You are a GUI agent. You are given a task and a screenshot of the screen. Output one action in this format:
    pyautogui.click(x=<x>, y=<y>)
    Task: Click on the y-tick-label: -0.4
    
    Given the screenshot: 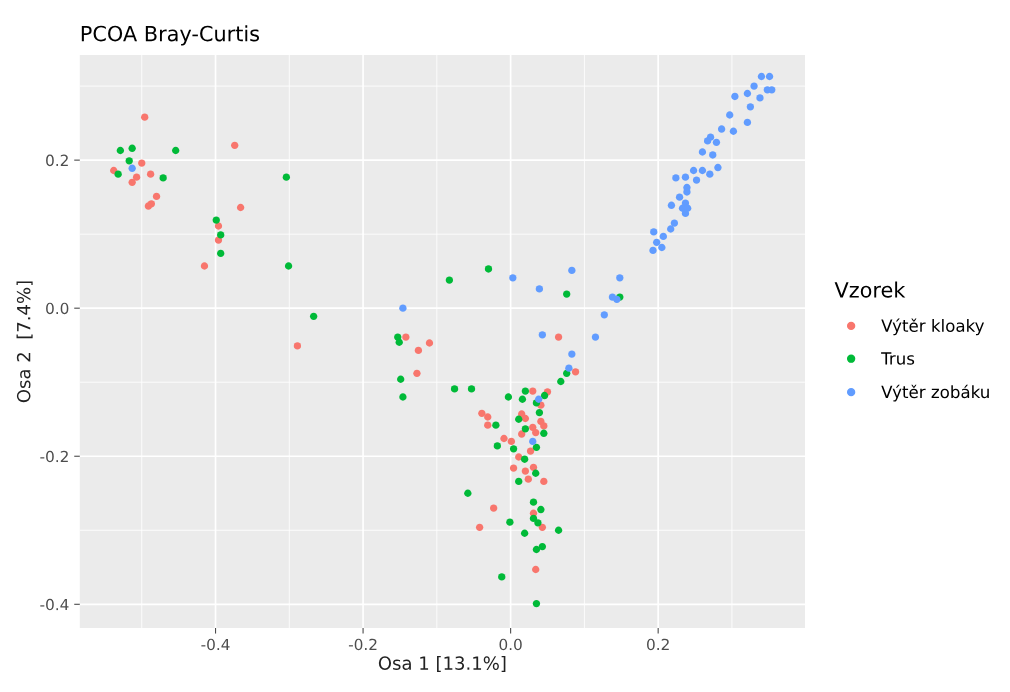 What is the action you would take?
    pyautogui.click(x=54, y=604)
    